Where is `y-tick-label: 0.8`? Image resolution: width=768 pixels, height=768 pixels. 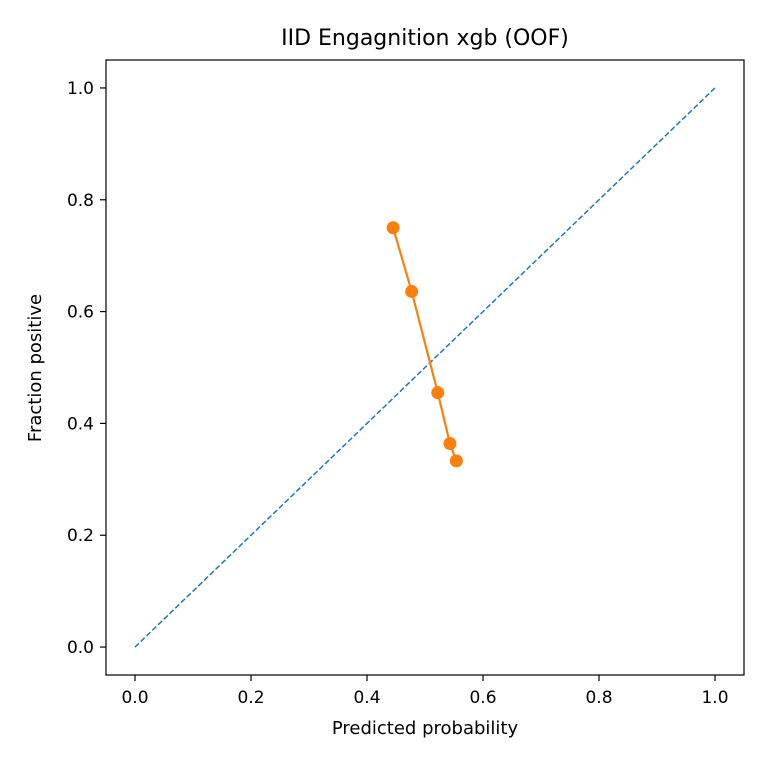
y-tick-label: 0.8 is located at coordinates (80, 201).